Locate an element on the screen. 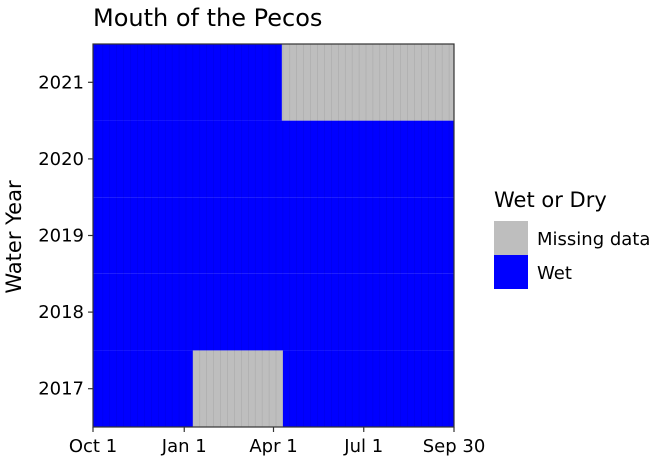 The width and height of the screenshot is (650, 466). y-tick-label: 2021 is located at coordinates (61, 82).